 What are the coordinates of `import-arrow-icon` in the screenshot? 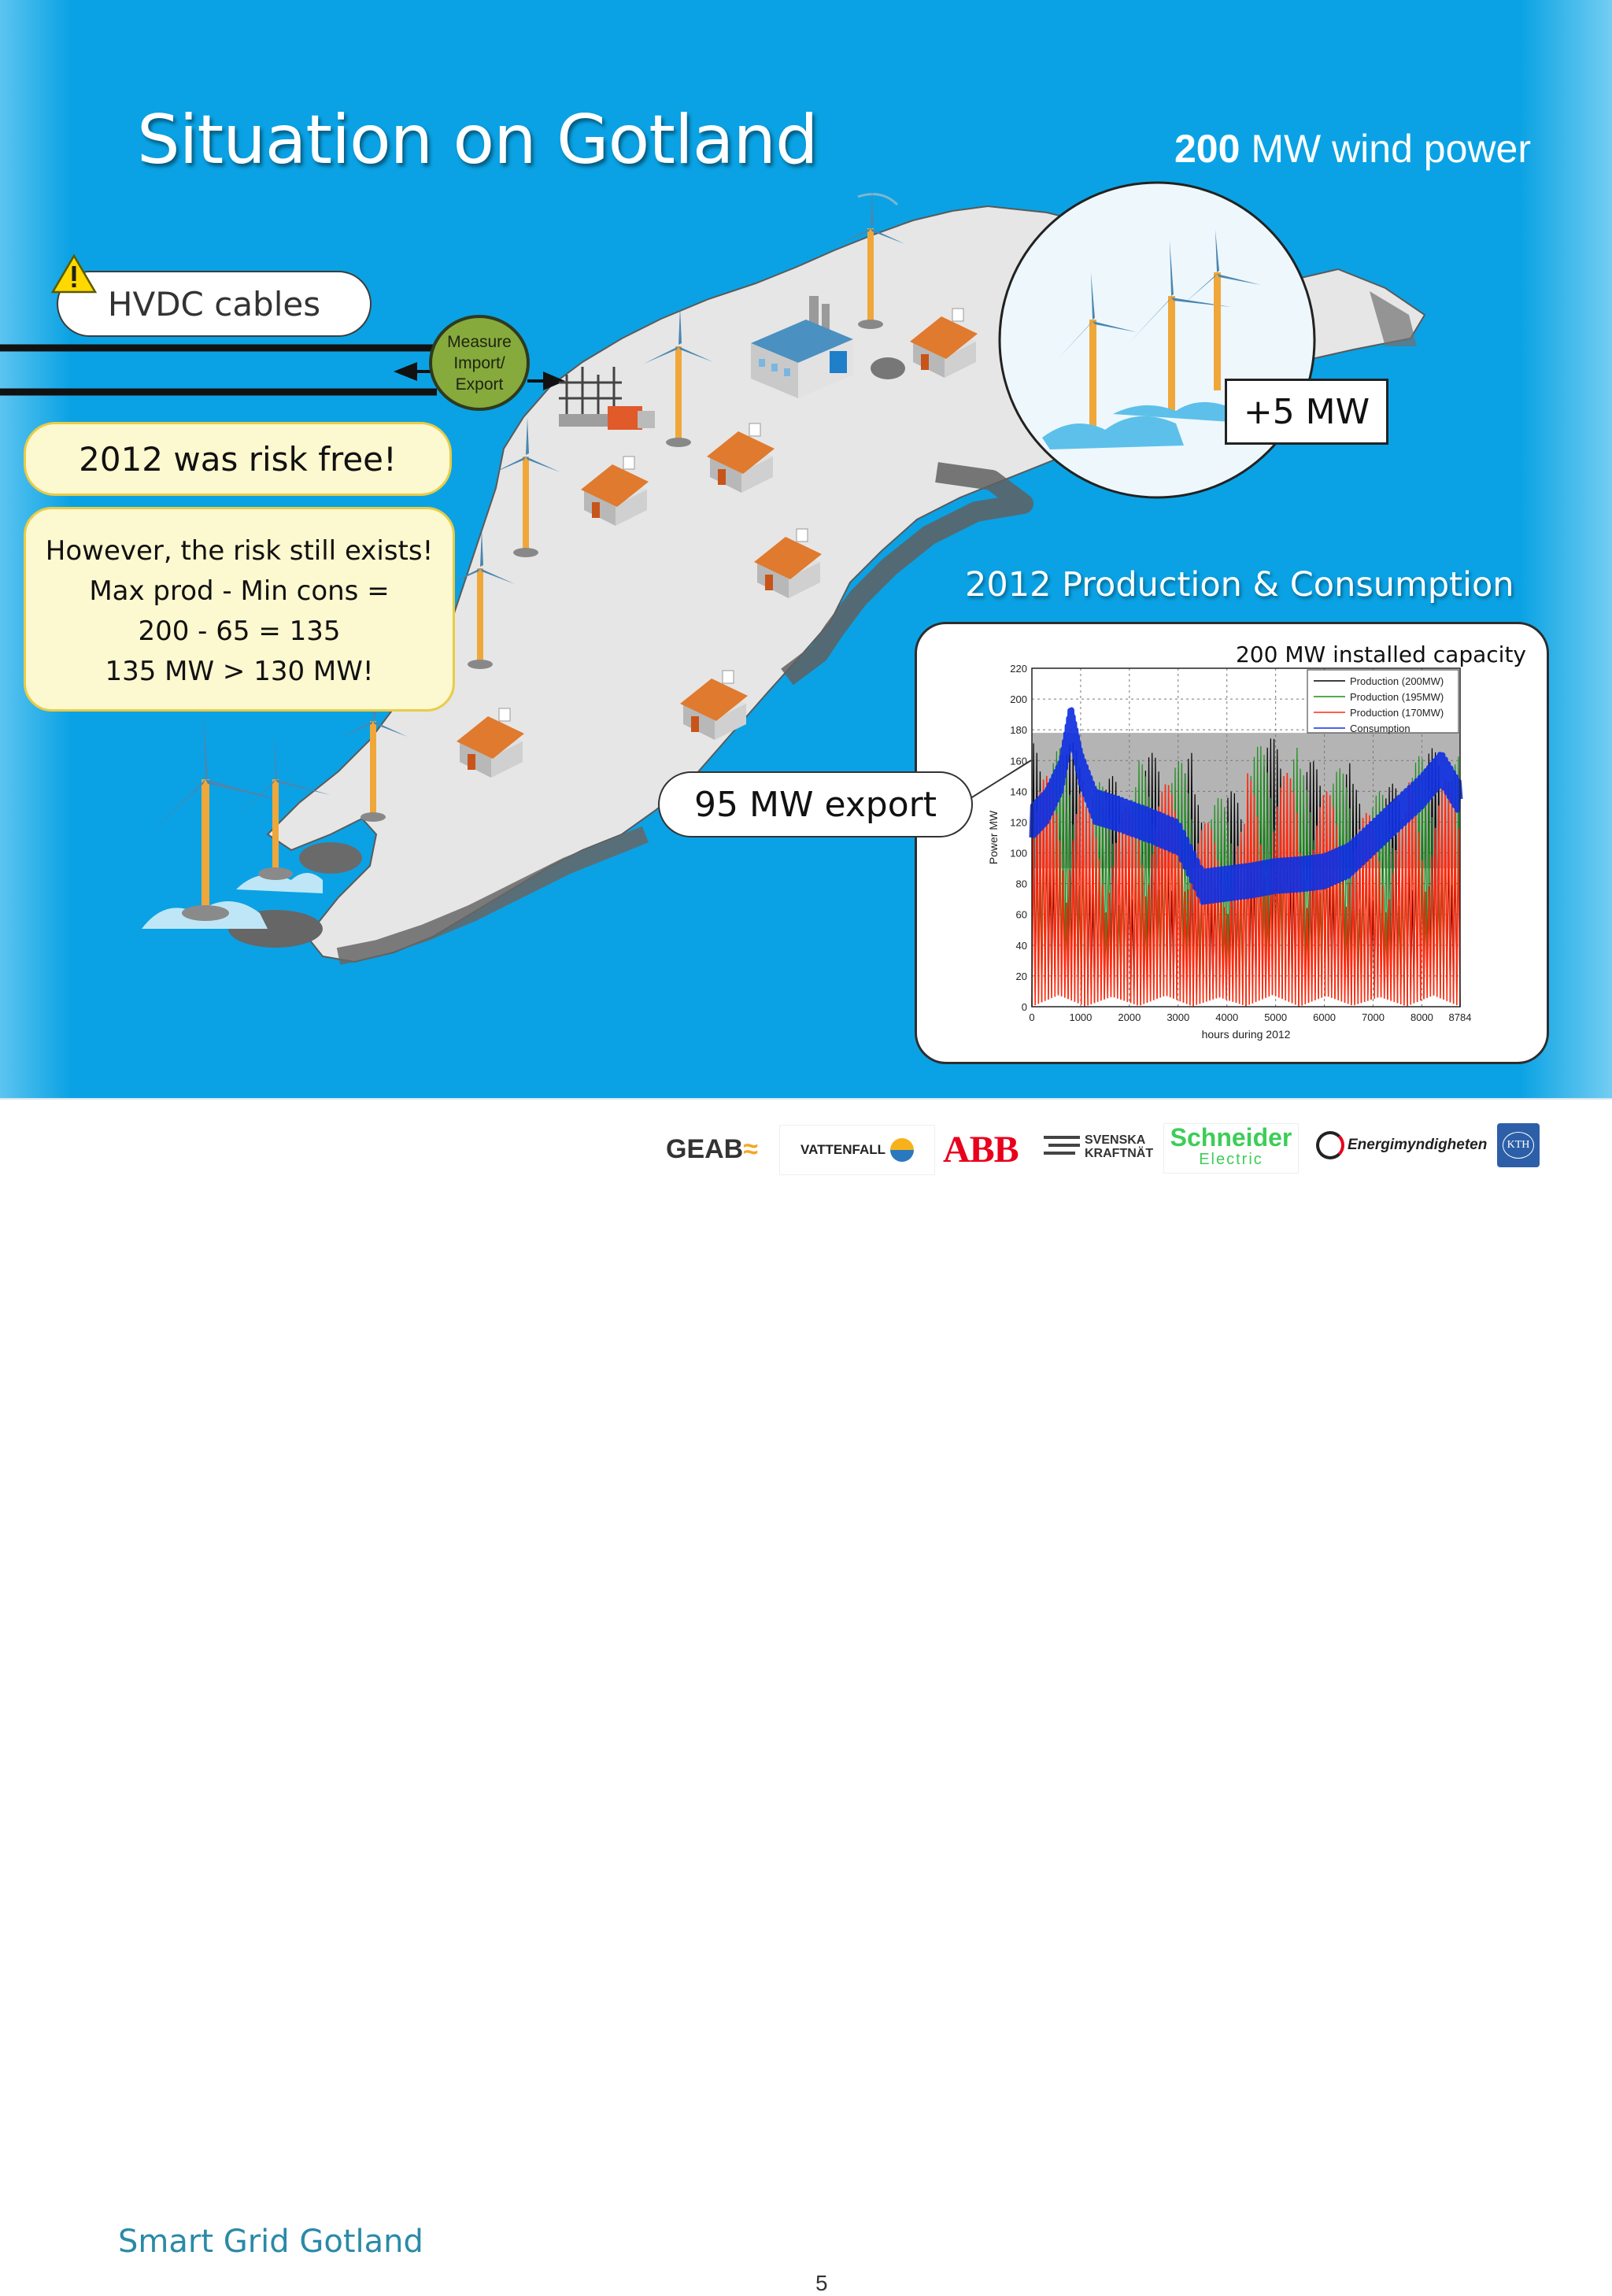 It's located at (405, 371).